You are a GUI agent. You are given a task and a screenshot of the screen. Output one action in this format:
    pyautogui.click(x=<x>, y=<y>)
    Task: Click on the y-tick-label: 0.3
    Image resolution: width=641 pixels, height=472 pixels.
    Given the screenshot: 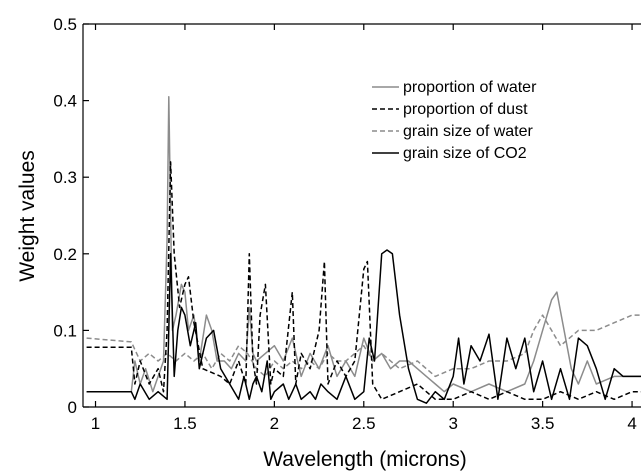 What is the action you would take?
    pyautogui.click(x=65, y=177)
    